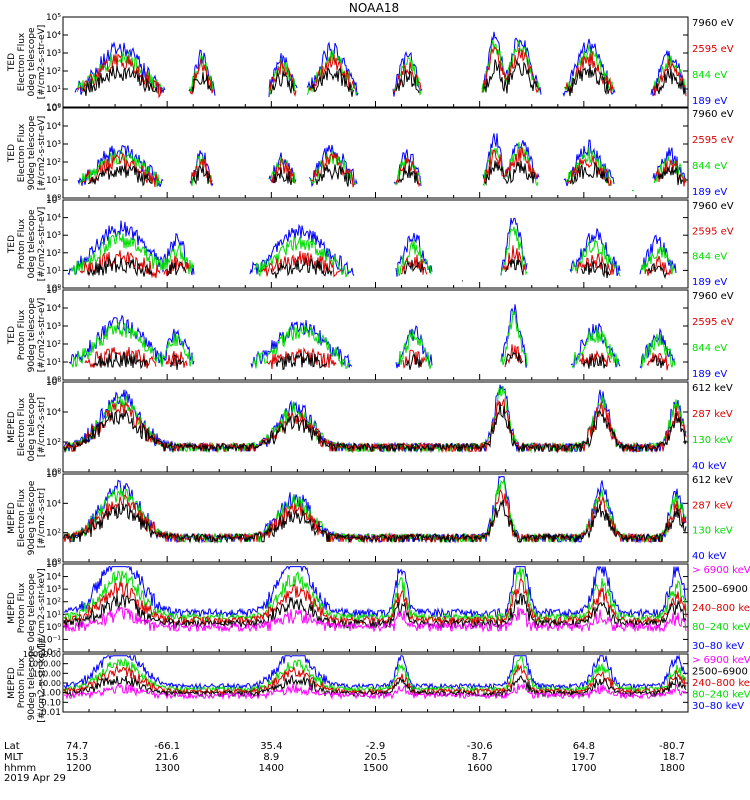 This screenshot has height=800, width=750. I want to click on x-tick-hhmm: 1700, so click(583, 768).